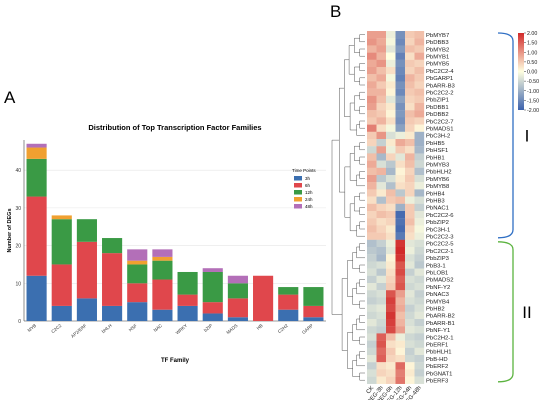 This screenshot has height=405, width=550. Describe the element at coordinates (18, 171) in the screenshot. I see `y-tick-label: 40` at that location.